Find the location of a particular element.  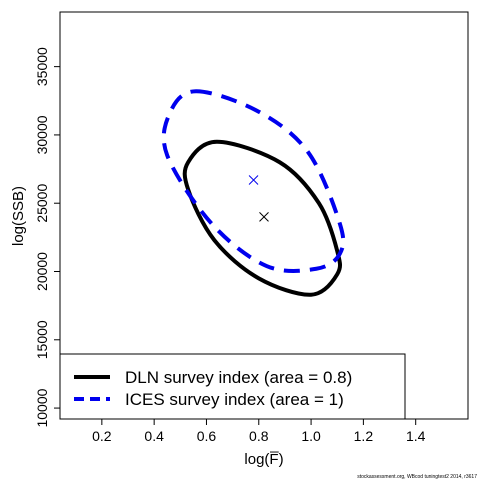

y-tick-label: 20000 is located at coordinates (42, 271).